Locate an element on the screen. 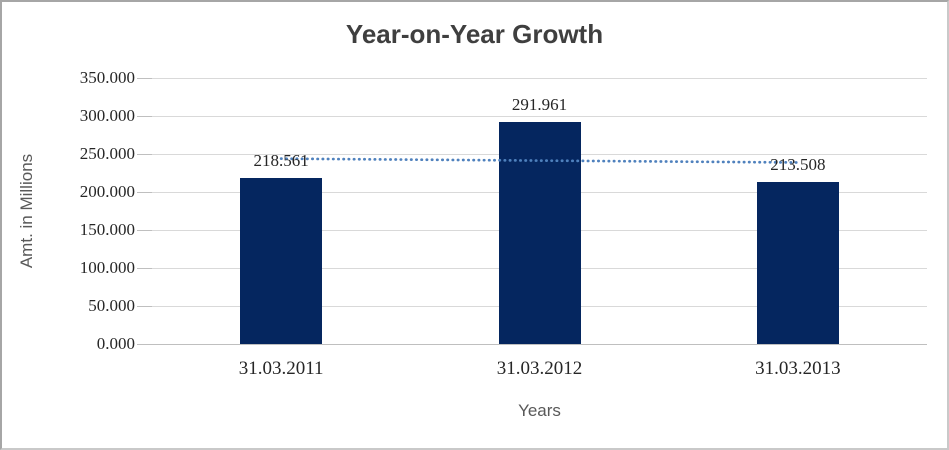 Image resolution: width=949 pixels, height=450 pixels. x-tick-label: 31.03.2011 is located at coordinates (281, 368).